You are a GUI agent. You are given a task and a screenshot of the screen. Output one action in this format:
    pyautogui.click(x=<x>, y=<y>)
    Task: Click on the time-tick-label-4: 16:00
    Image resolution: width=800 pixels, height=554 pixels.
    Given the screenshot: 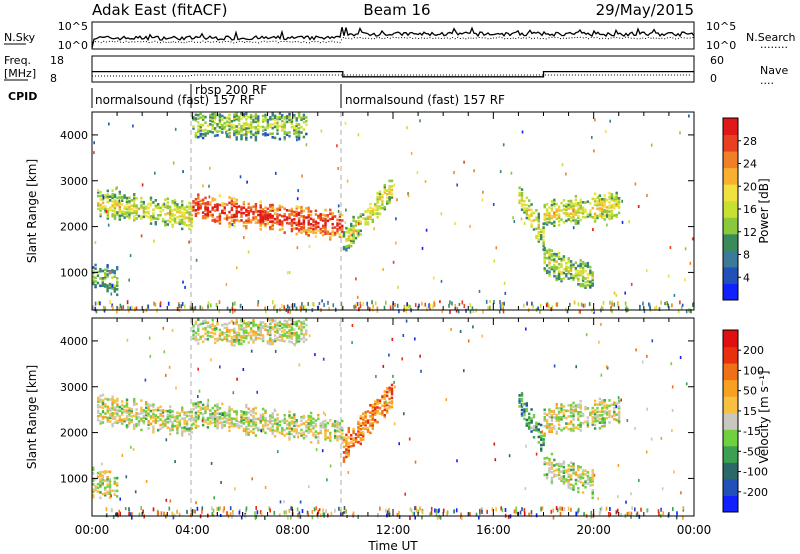 What is the action you would take?
    pyautogui.click(x=493, y=530)
    